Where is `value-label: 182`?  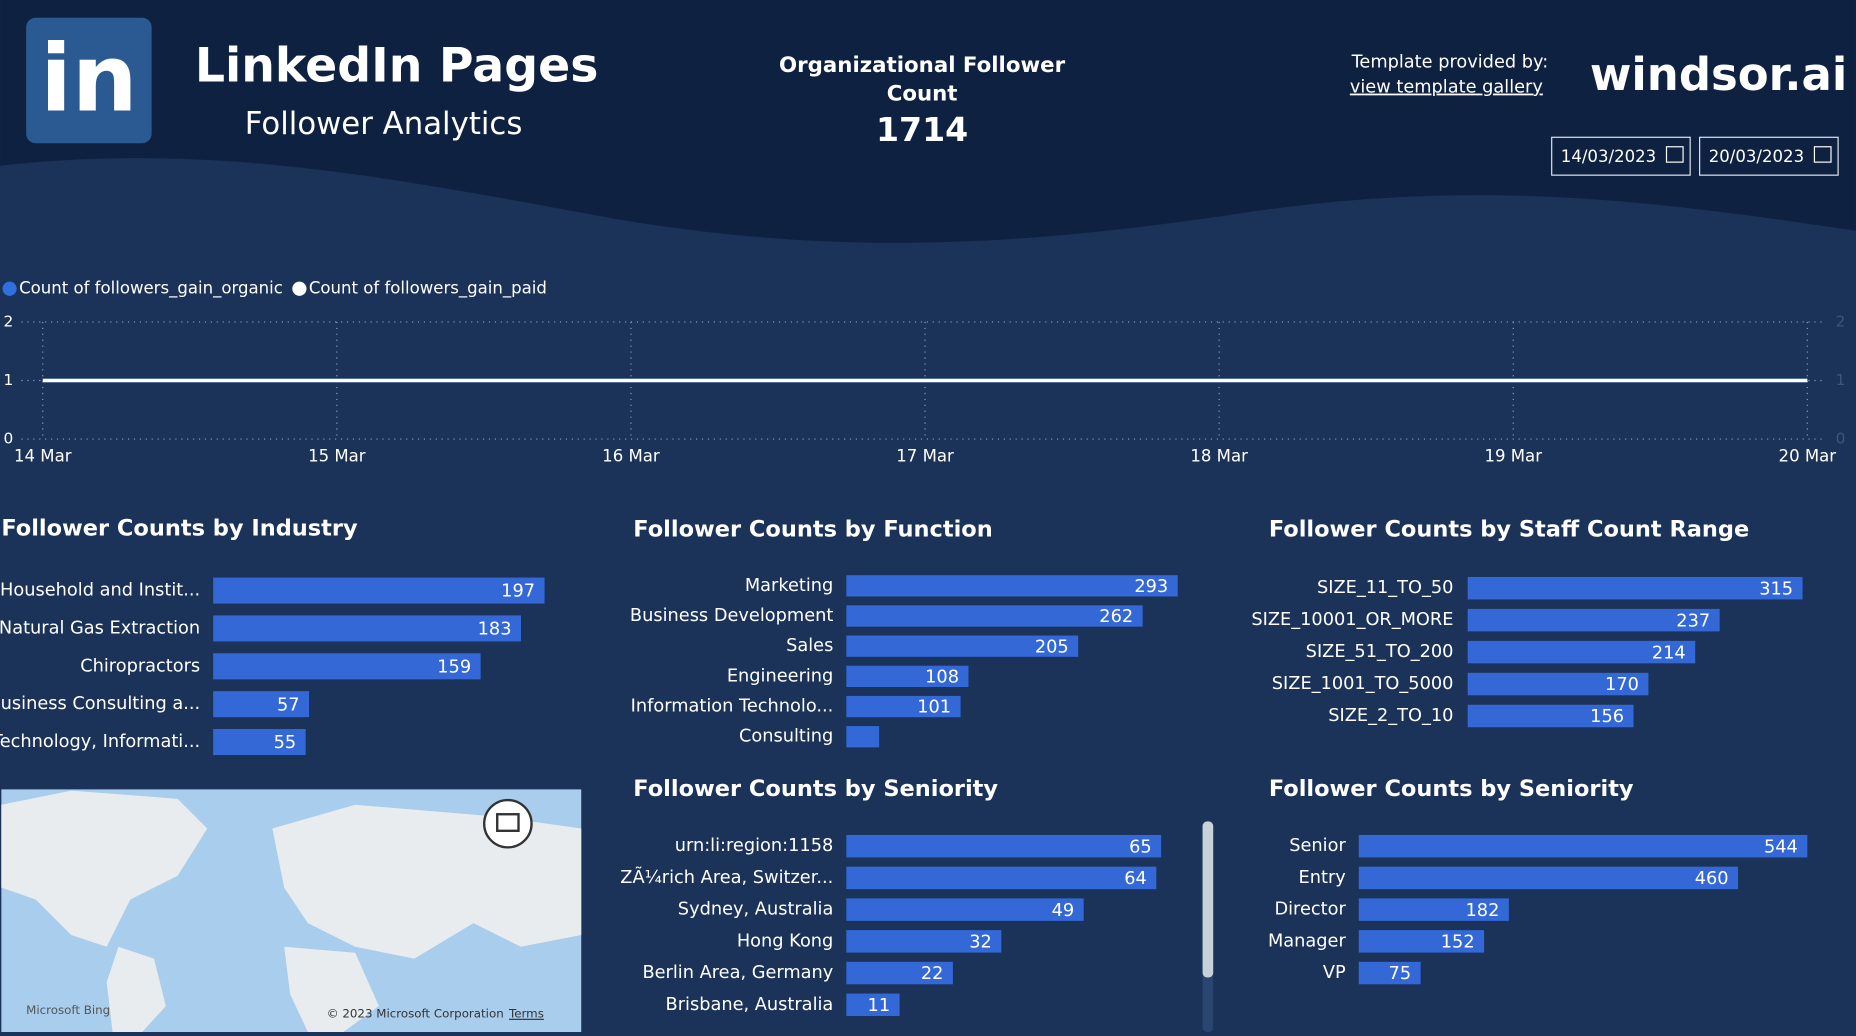
value-label: 182 is located at coordinates (1482, 911).